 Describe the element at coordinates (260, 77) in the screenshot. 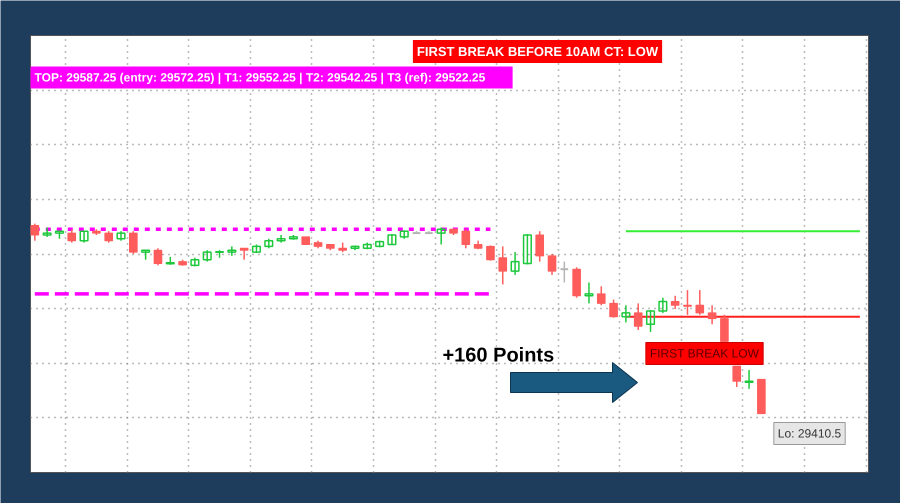

I see `text: TOP: 29587.25 (entry: 29572.25) | T1: 29552.25 | T2: 29542.25 | T3 (ref): 29522.25` at that location.